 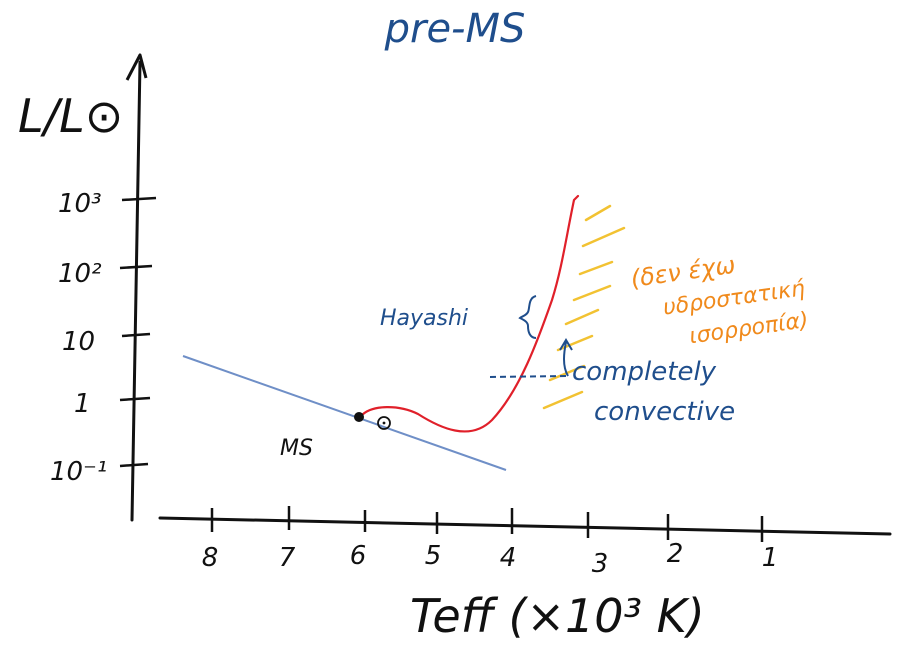 I want to click on ms-arrival-dot, so click(x=359, y=417).